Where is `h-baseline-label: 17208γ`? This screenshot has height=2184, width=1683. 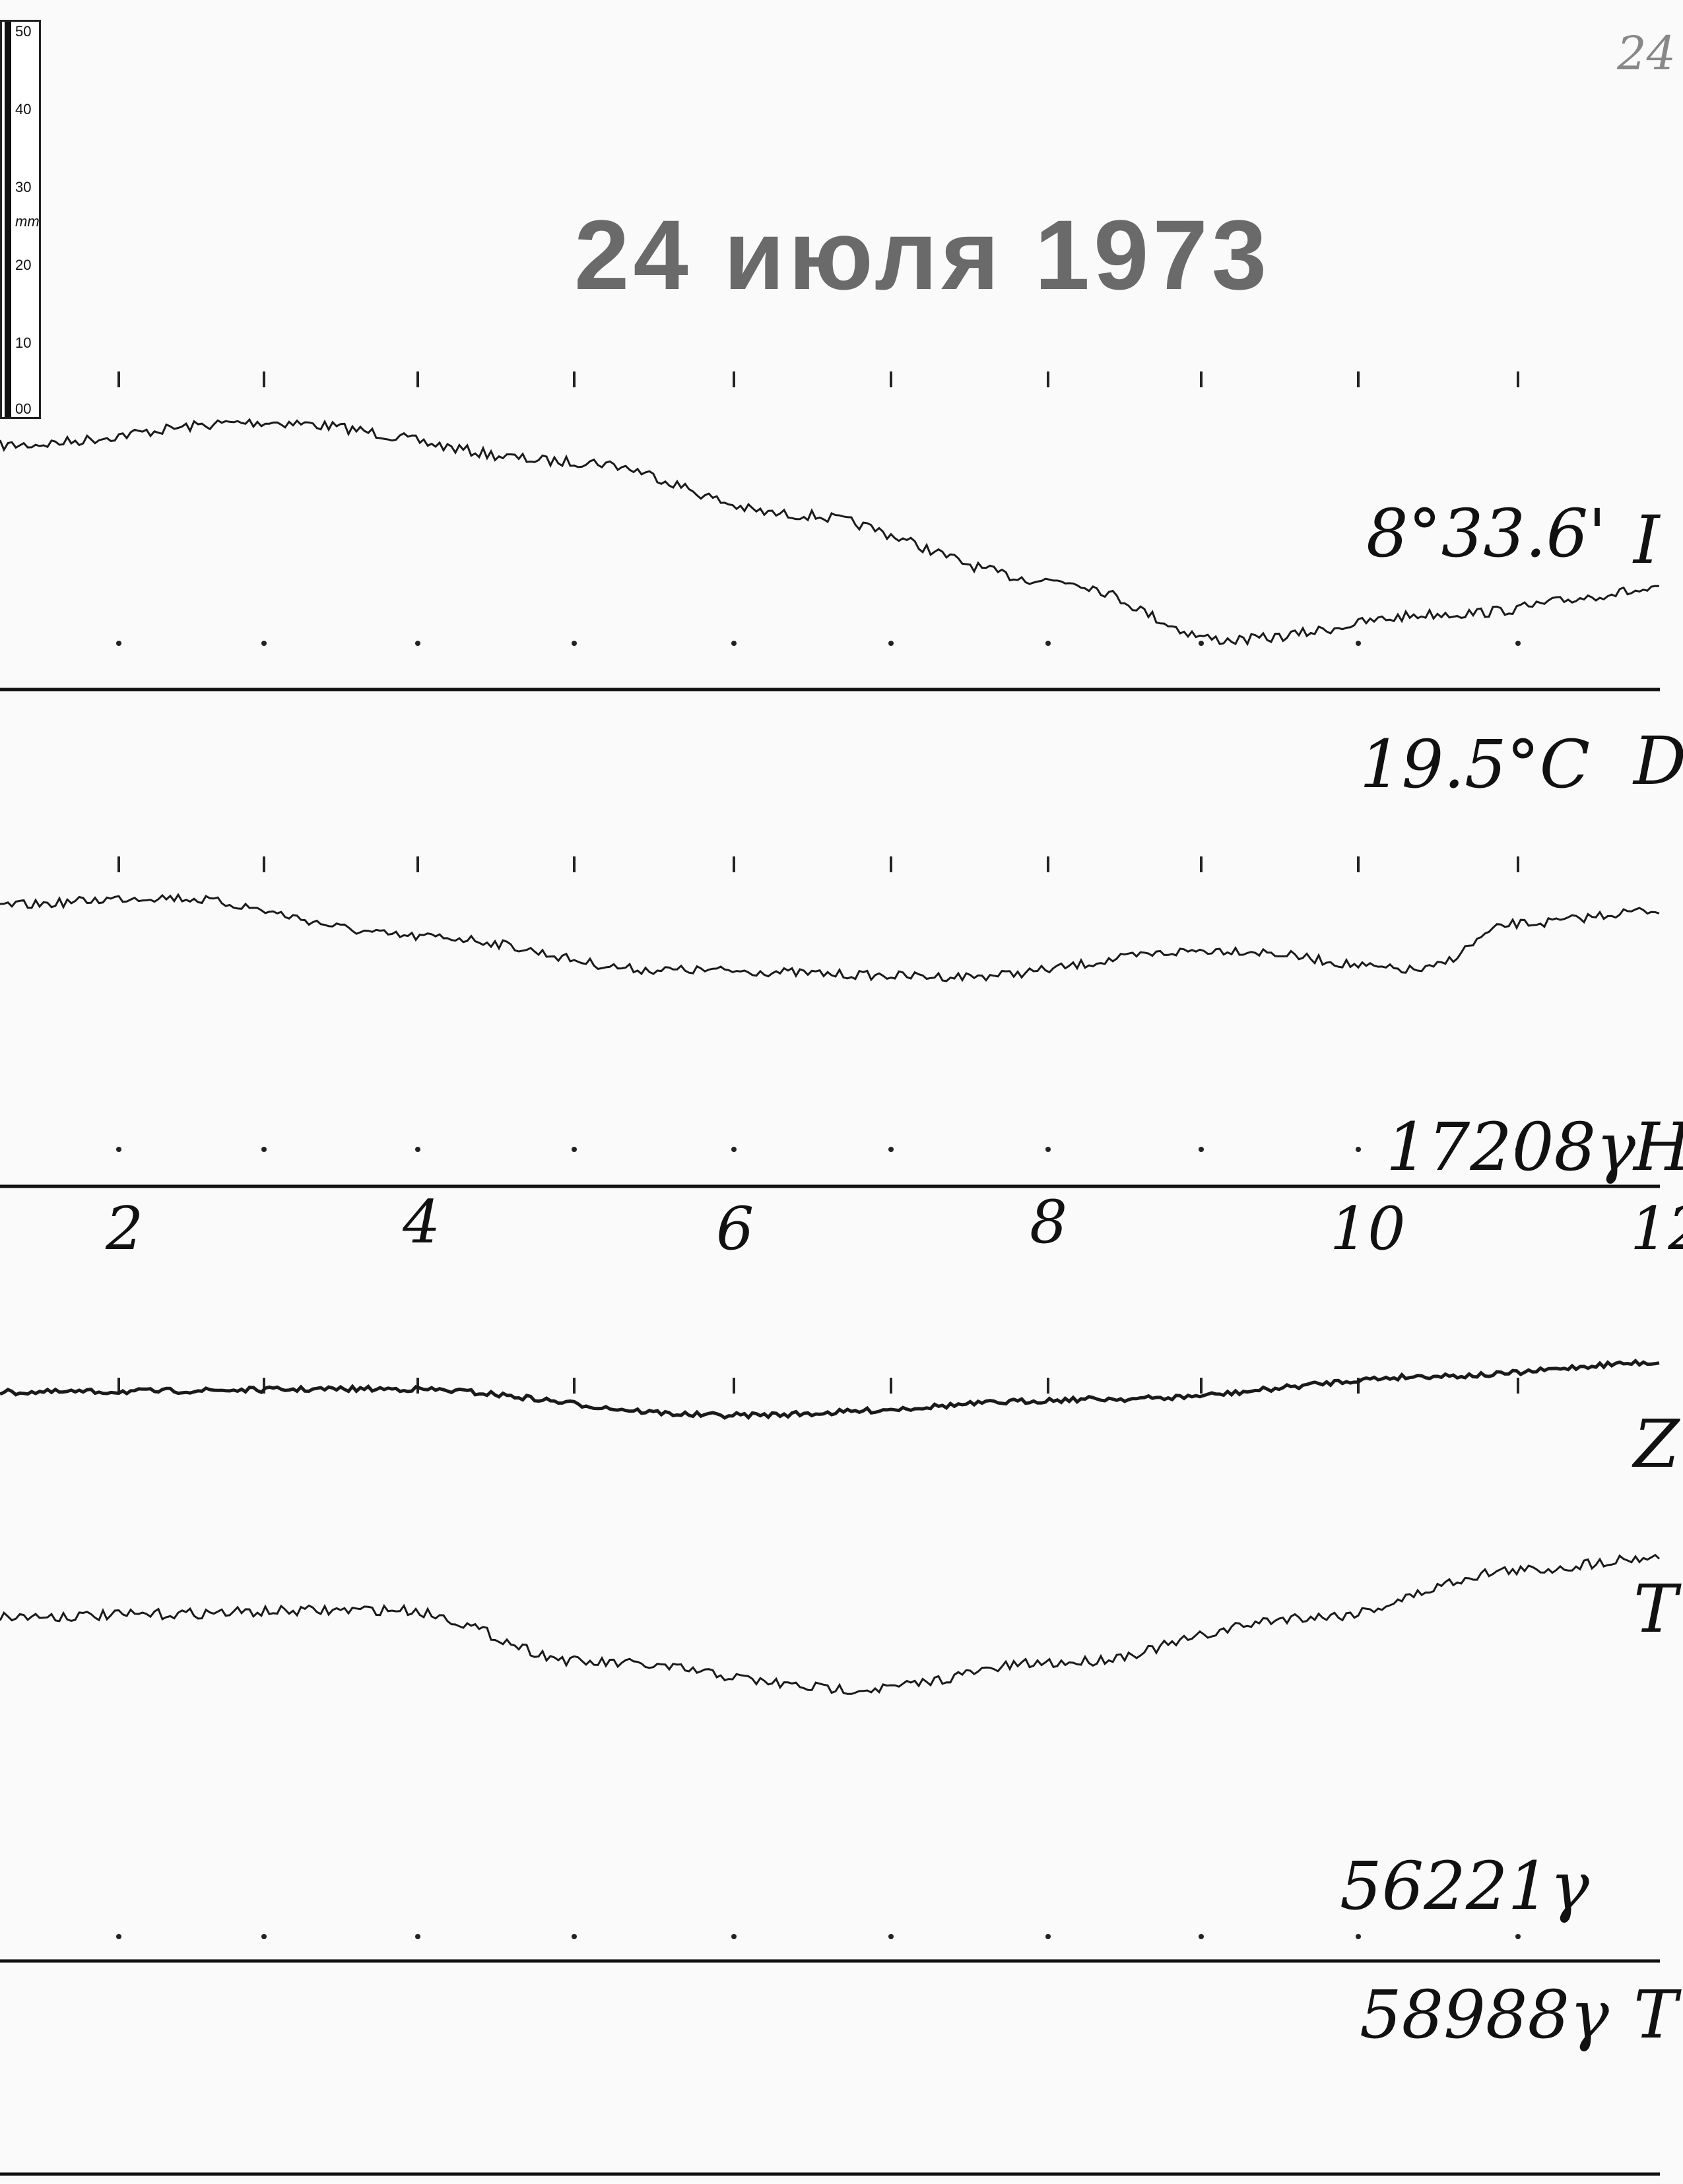 h-baseline-label: 17208γ is located at coordinates (1510, 1147).